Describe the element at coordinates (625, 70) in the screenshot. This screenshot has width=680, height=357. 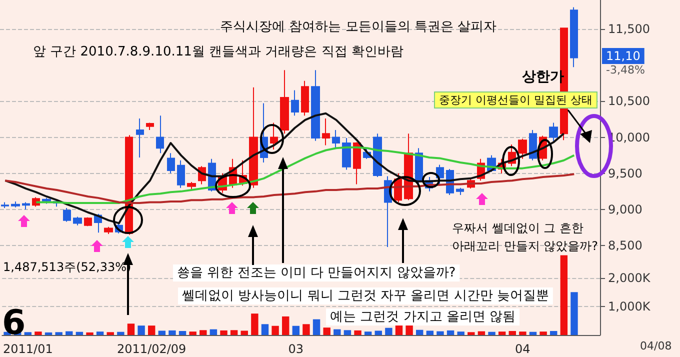
I see `text: -3,48%` at that location.